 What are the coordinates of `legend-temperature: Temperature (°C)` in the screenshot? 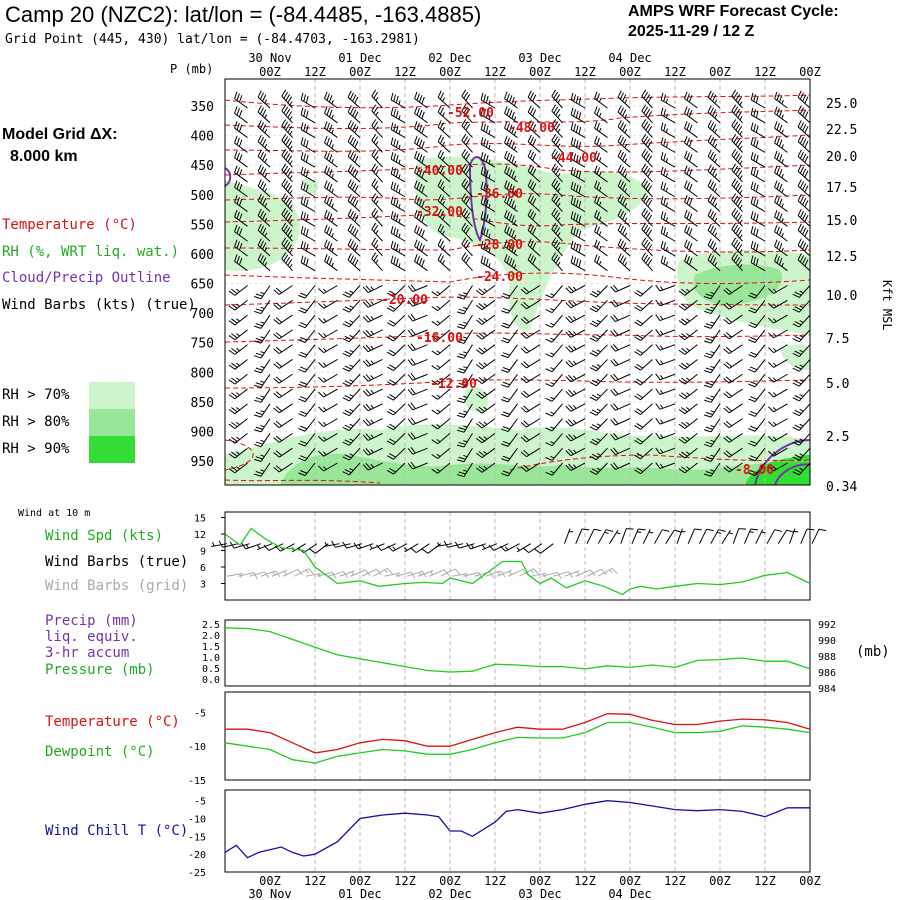 It's located at (69, 225).